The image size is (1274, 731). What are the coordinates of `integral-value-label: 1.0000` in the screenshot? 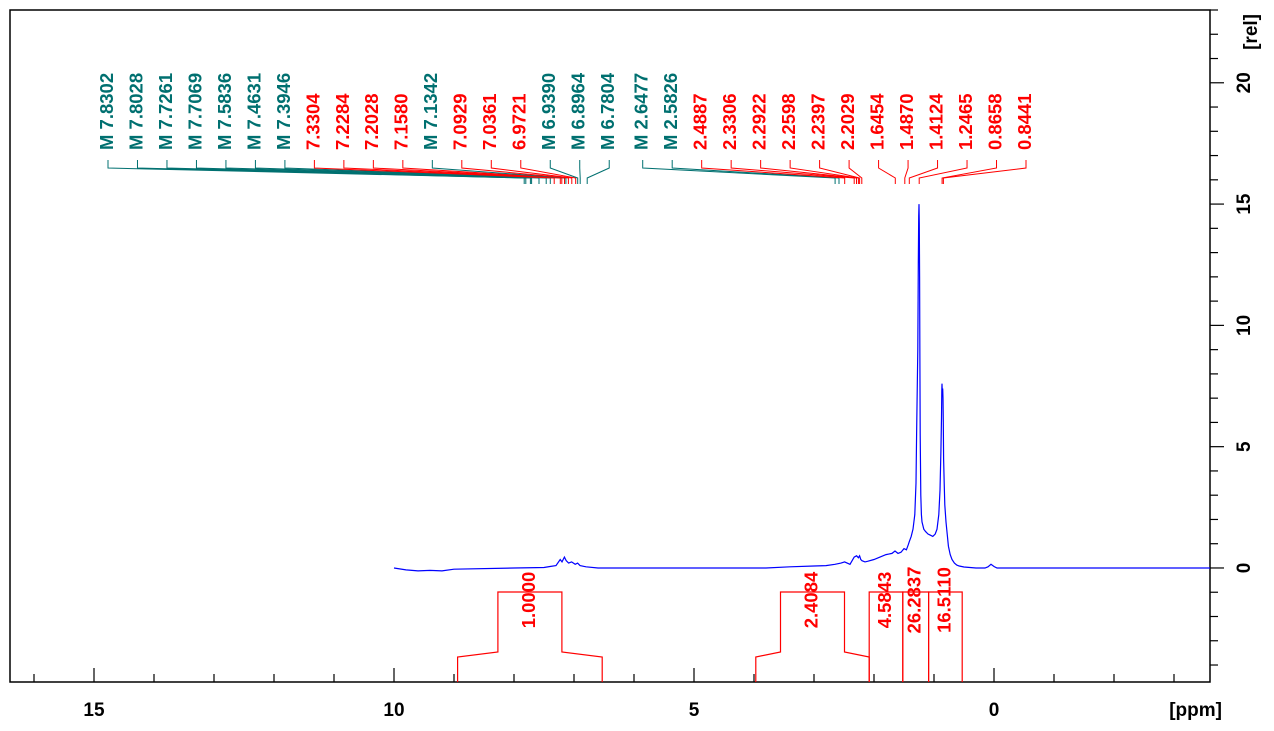 It's located at (528, 600).